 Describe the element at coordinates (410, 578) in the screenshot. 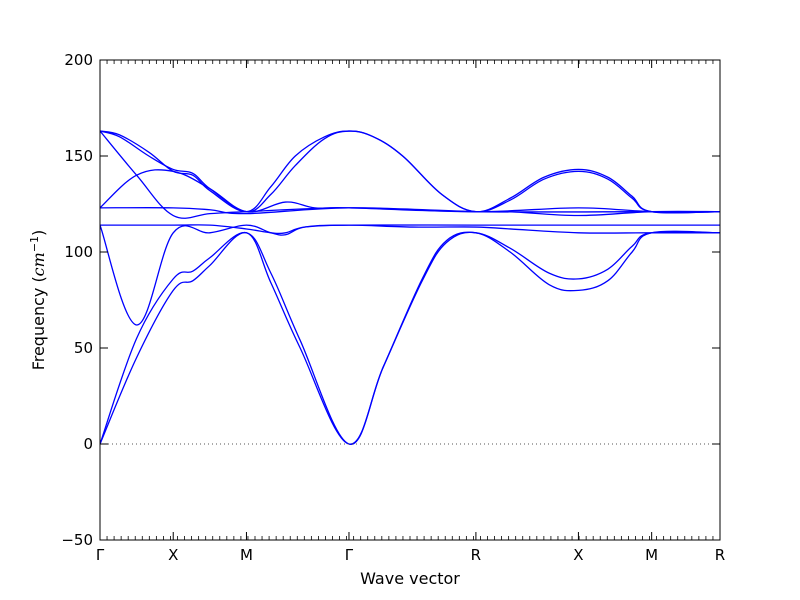

I see `x-axis-title: Wave vector` at that location.